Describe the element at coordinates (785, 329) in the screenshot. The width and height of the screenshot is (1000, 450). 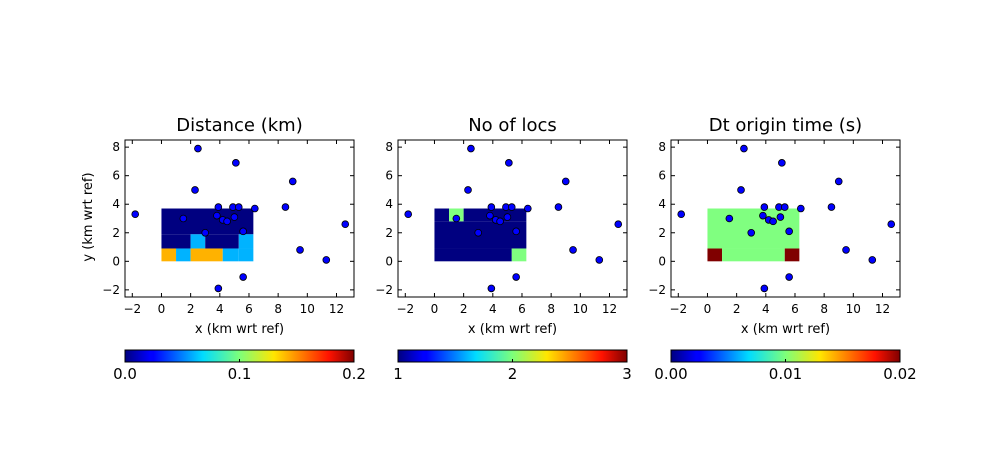
I see `panel-dt-origin-time-xlabel: x (km wrt ref)` at that location.